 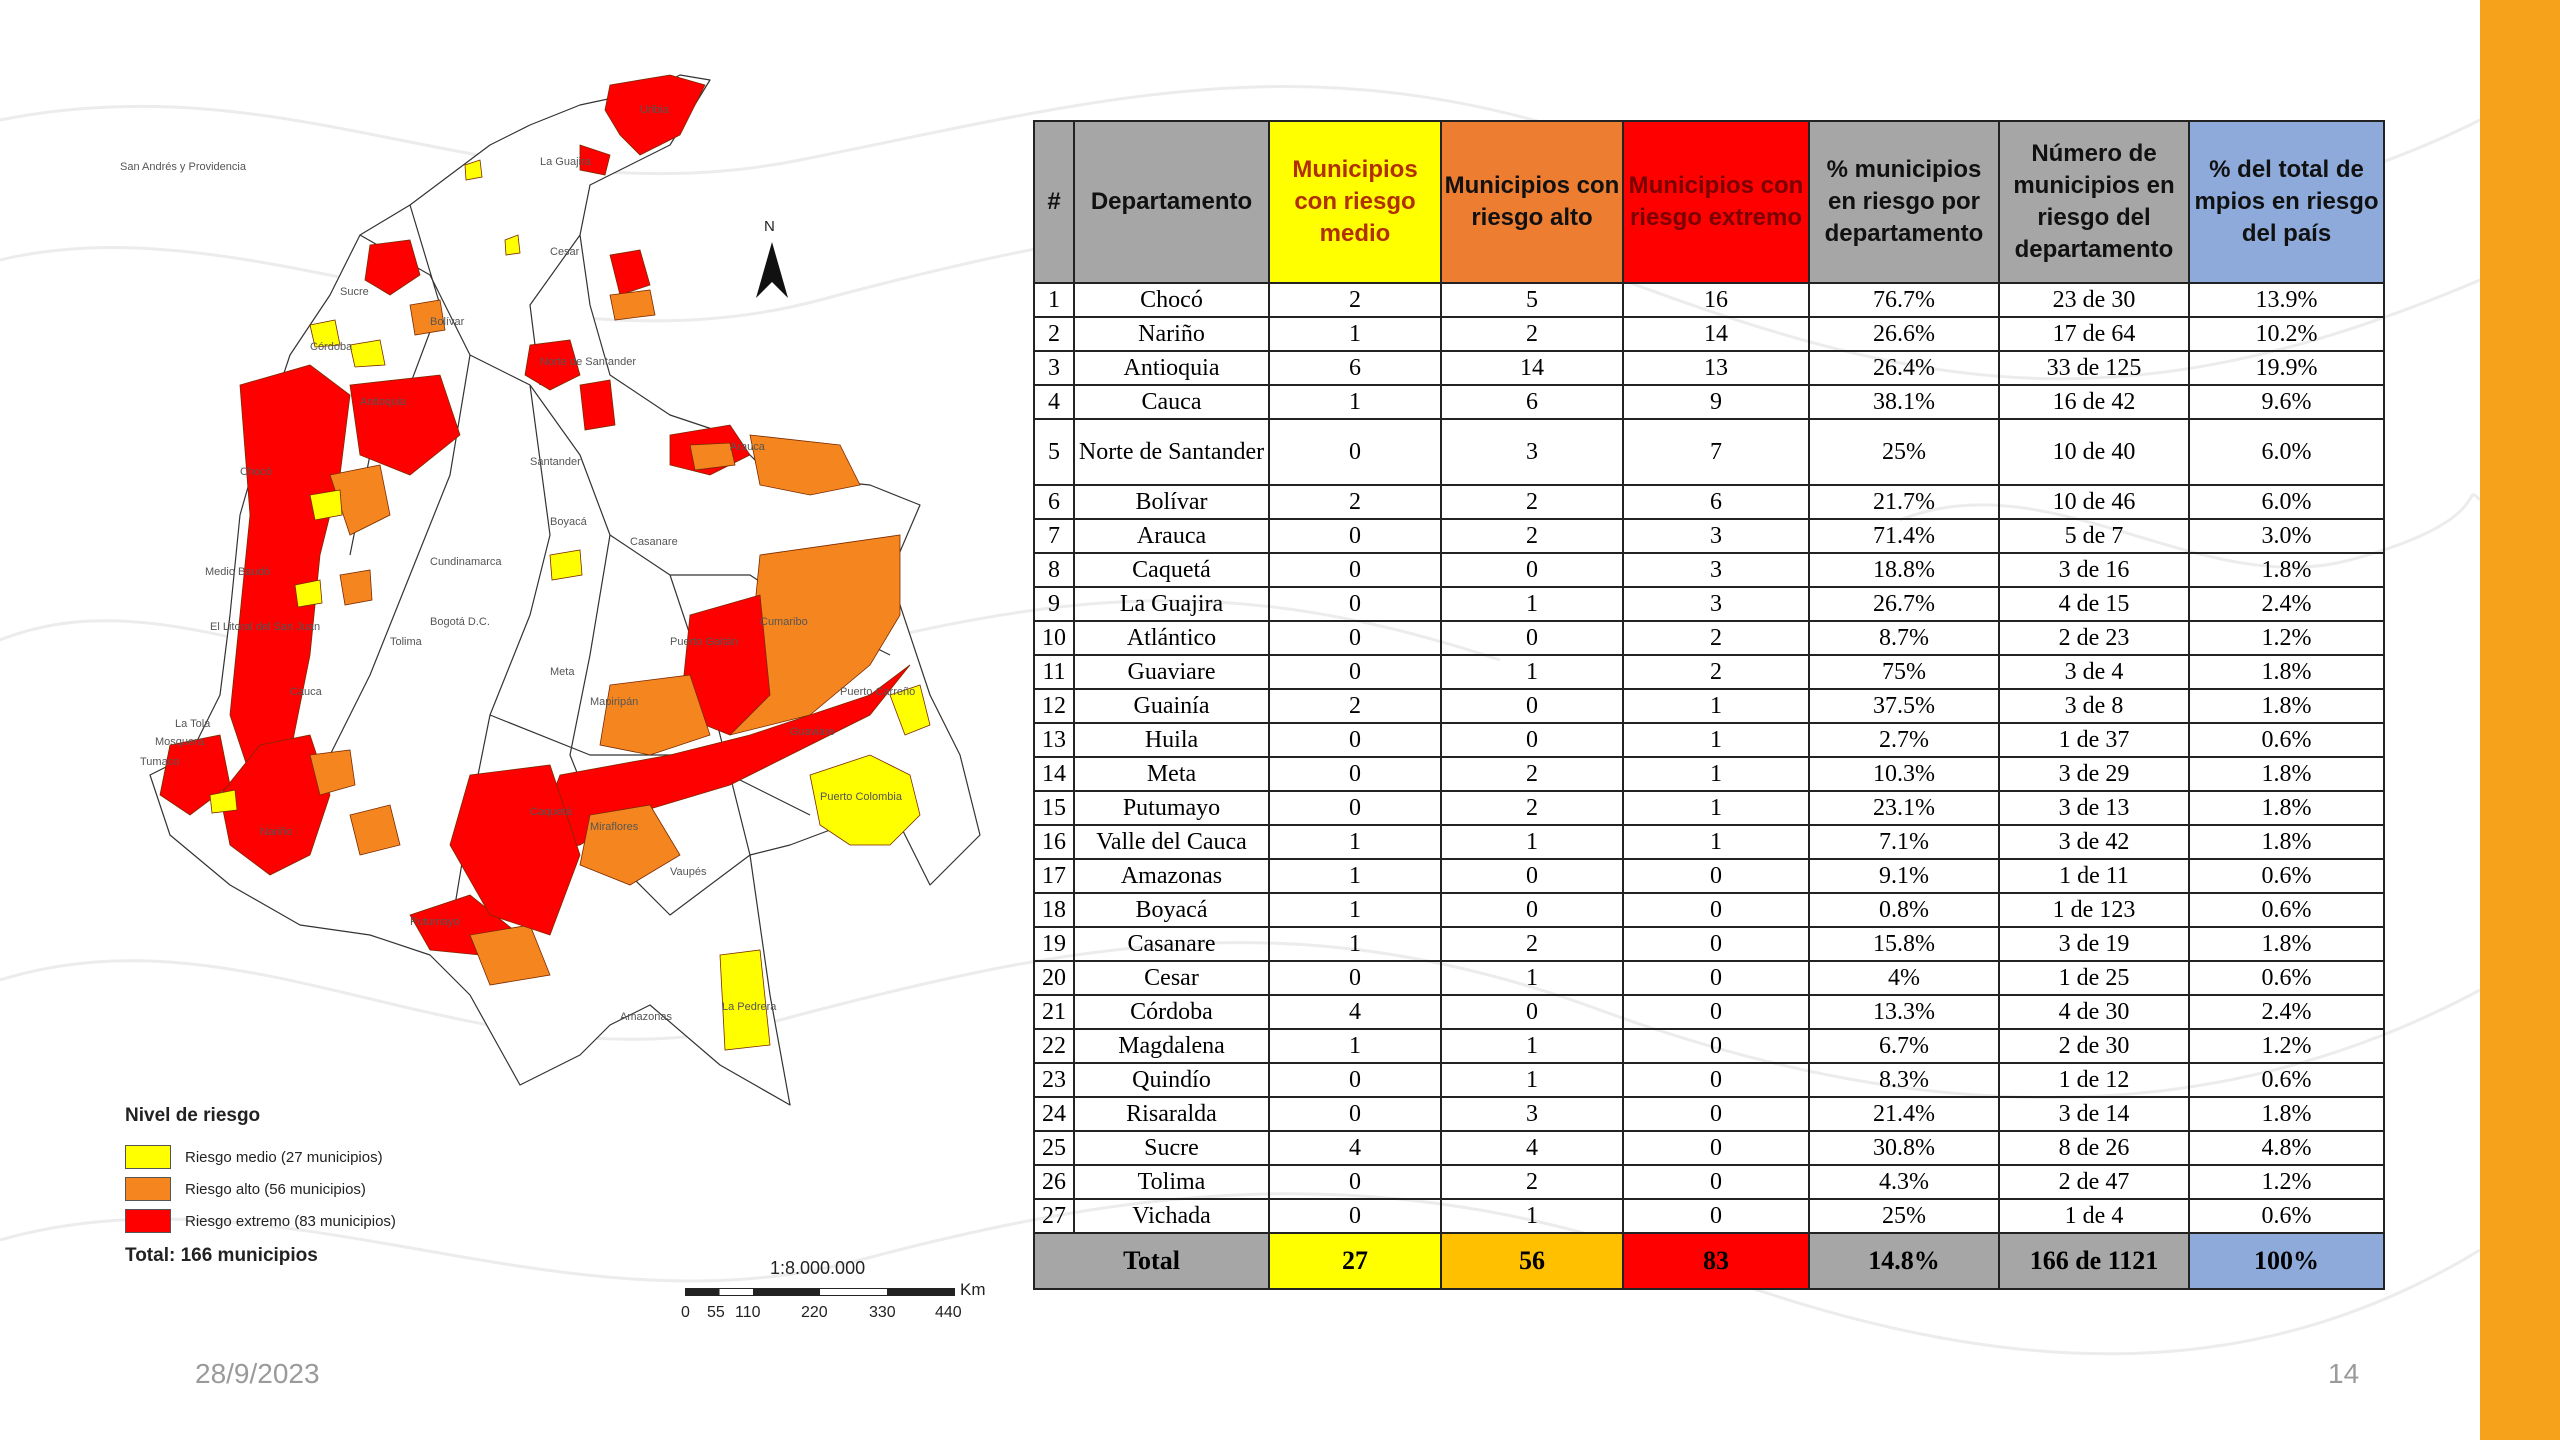 What do you see at coordinates (193, 724) in the screenshot?
I see `map-label: La Tola` at bounding box center [193, 724].